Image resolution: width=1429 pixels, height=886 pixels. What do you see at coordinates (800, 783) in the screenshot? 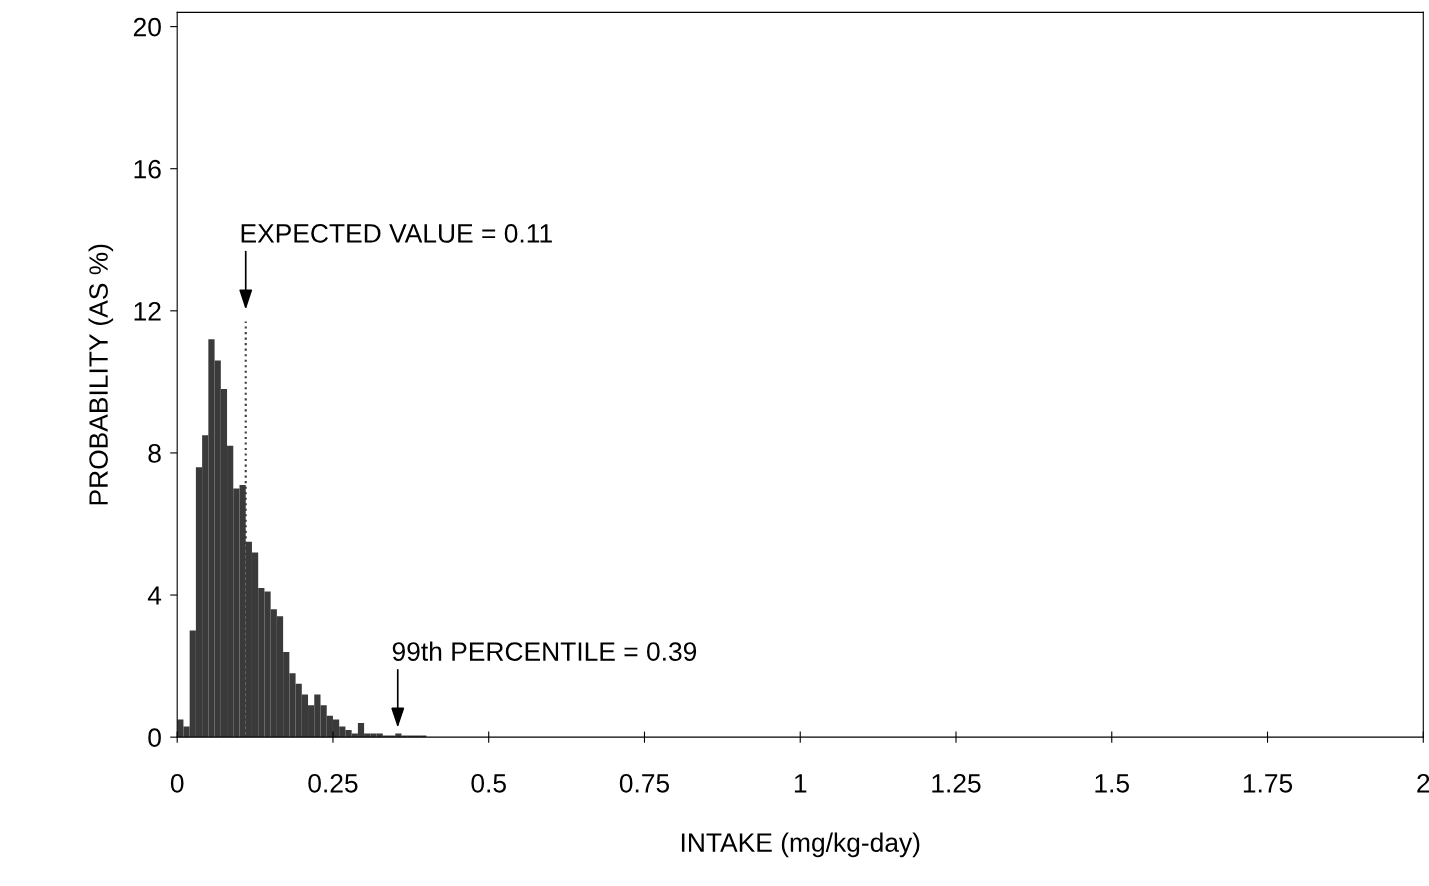
I see `x-tick-label: 1` at bounding box center [800, 783].